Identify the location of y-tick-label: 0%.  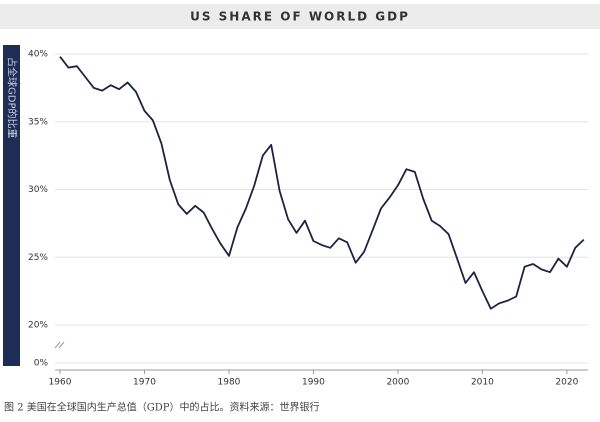
(41, 364).